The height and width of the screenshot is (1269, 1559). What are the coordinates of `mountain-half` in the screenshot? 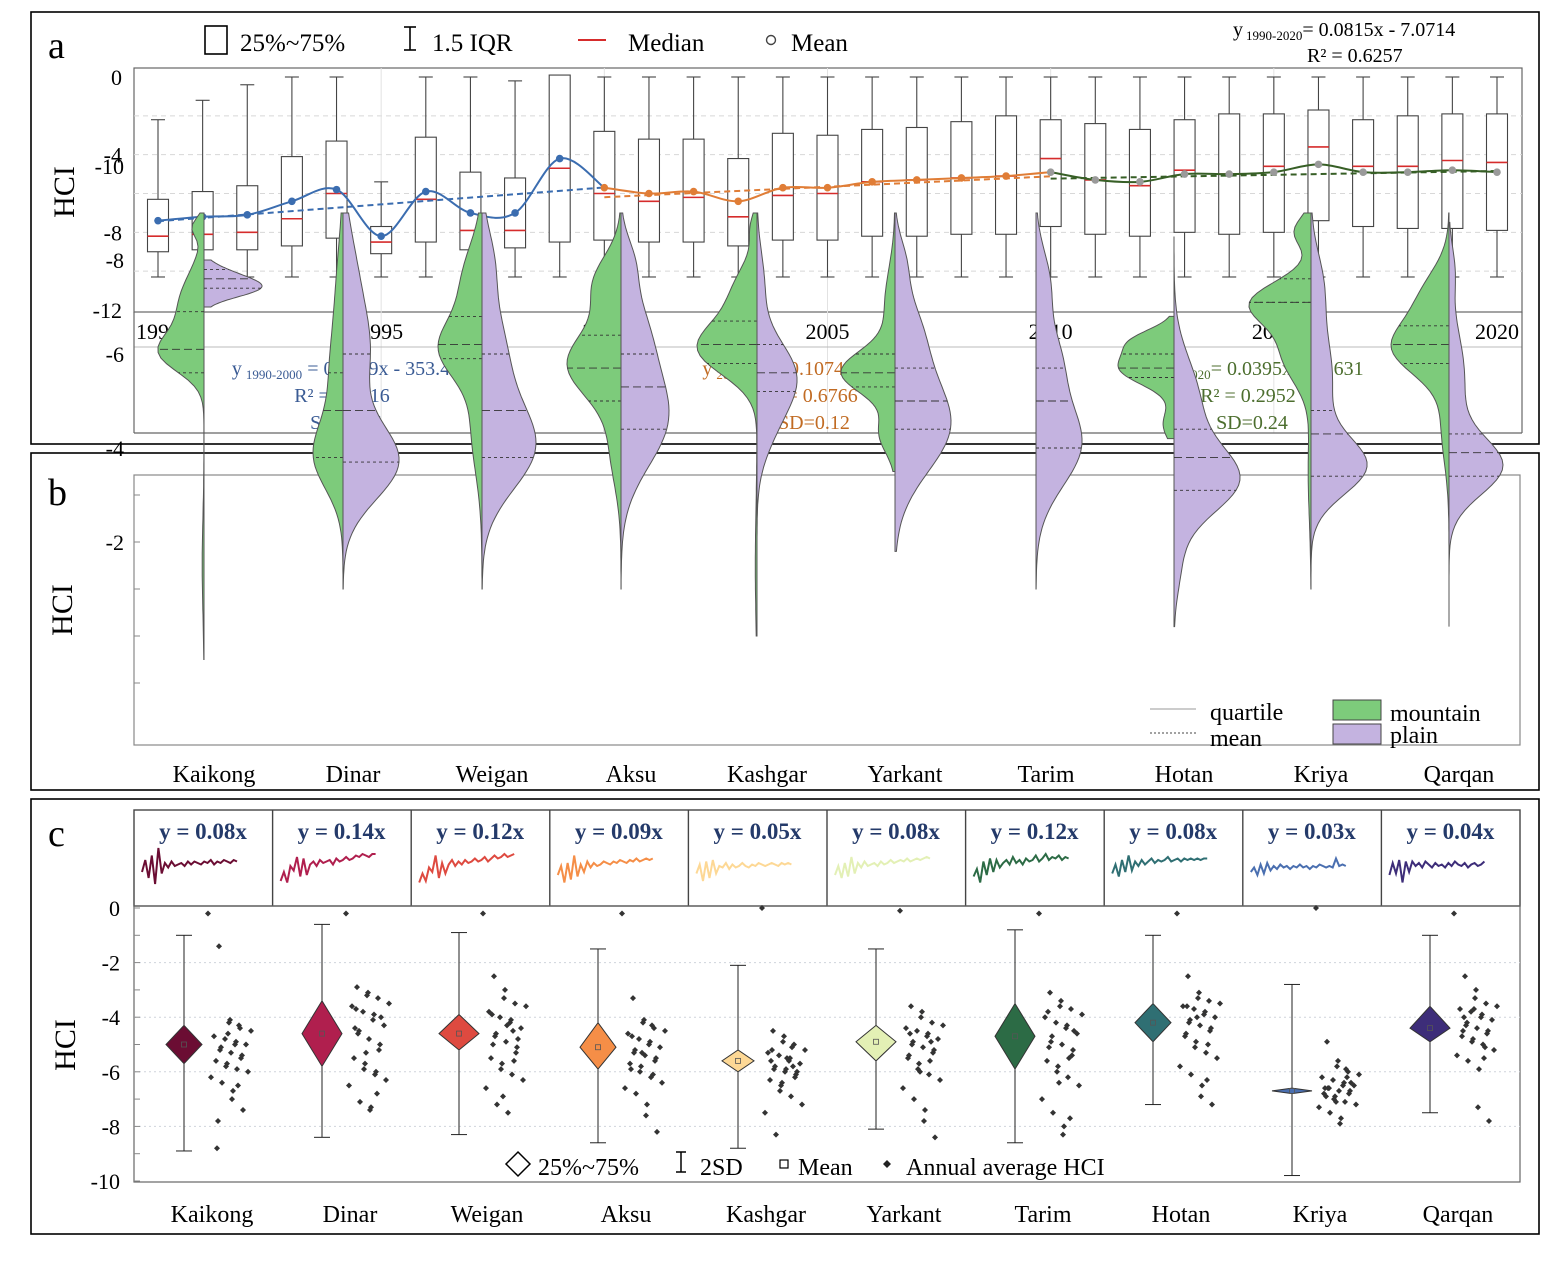 It's located at (460, 396).